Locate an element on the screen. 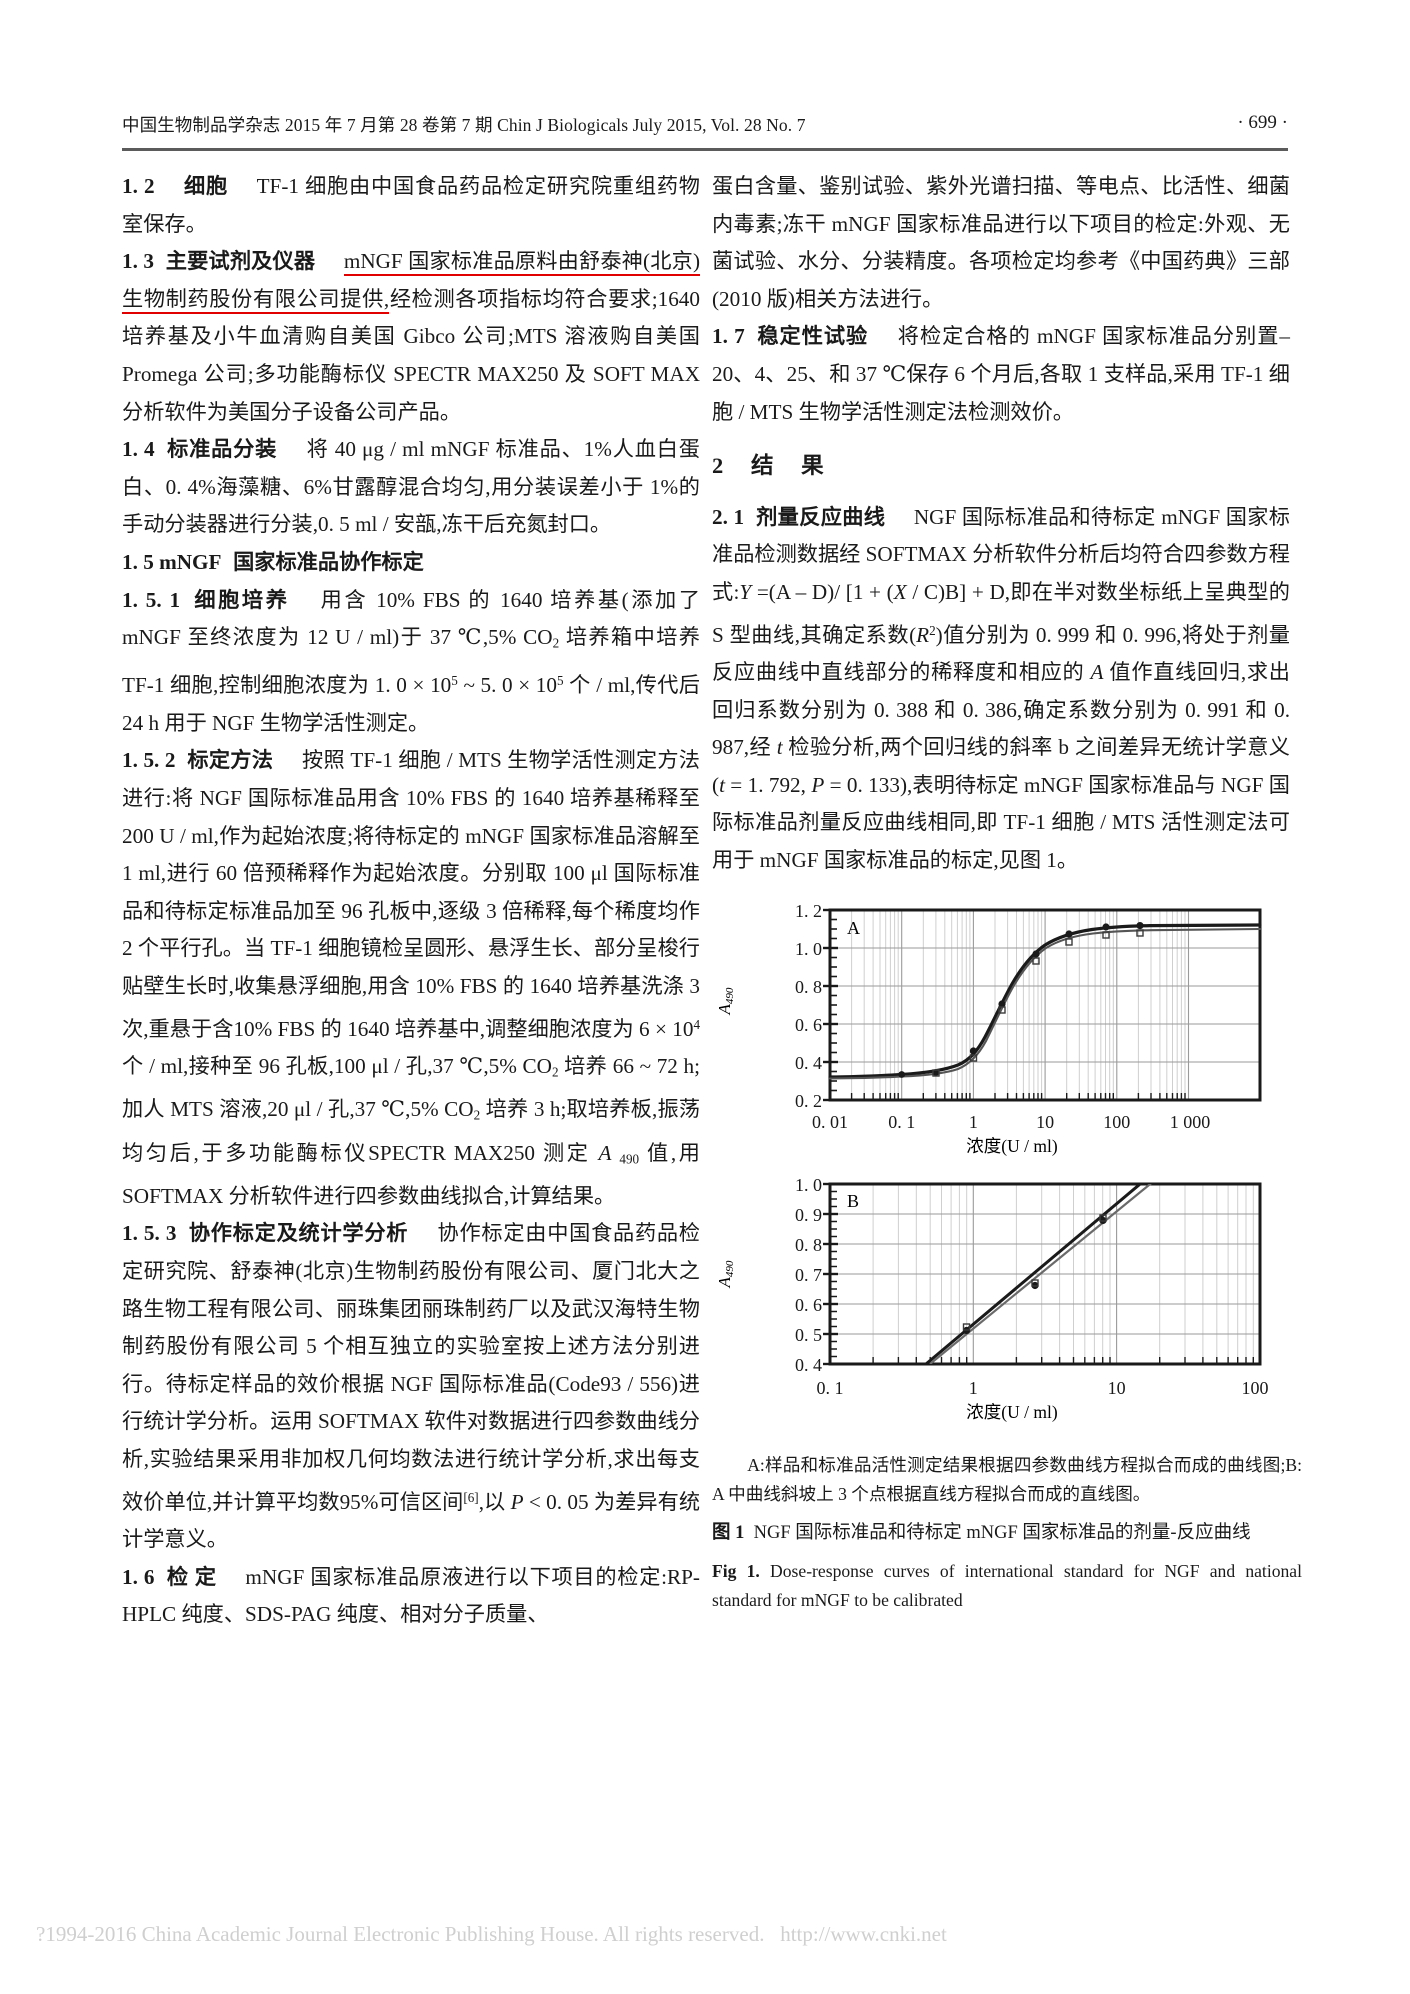  svg-text: 0. 7 is located at coordinates (808, 1275).